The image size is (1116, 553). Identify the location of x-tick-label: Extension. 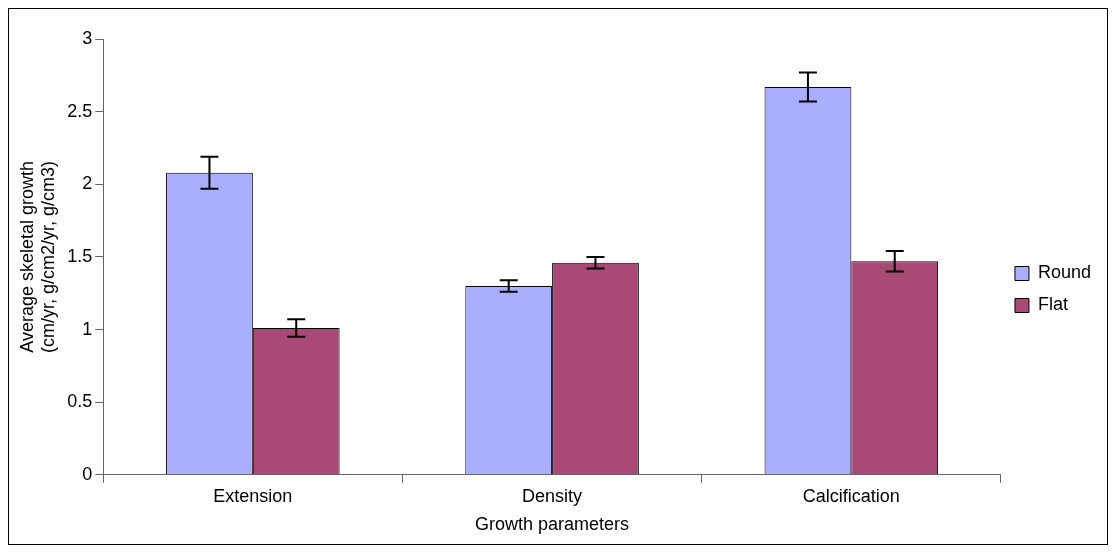
(253, 495).